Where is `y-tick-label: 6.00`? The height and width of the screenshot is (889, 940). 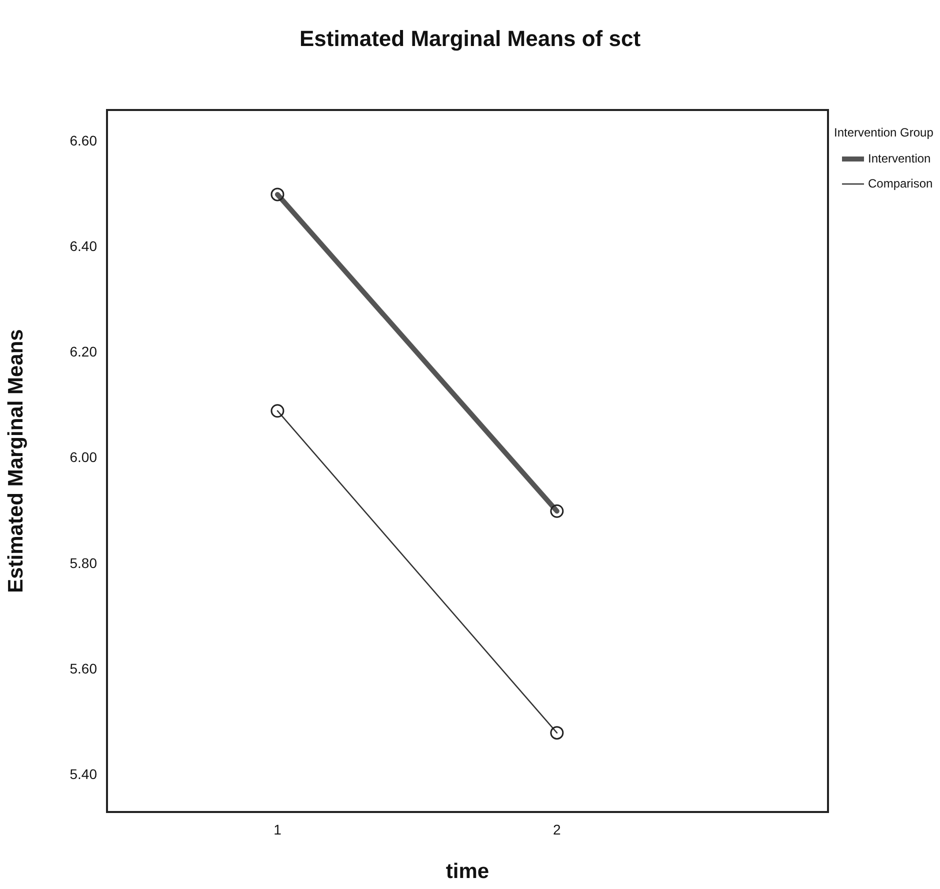
y-tick-label: 6.00 is located at coordinates (84, 457).